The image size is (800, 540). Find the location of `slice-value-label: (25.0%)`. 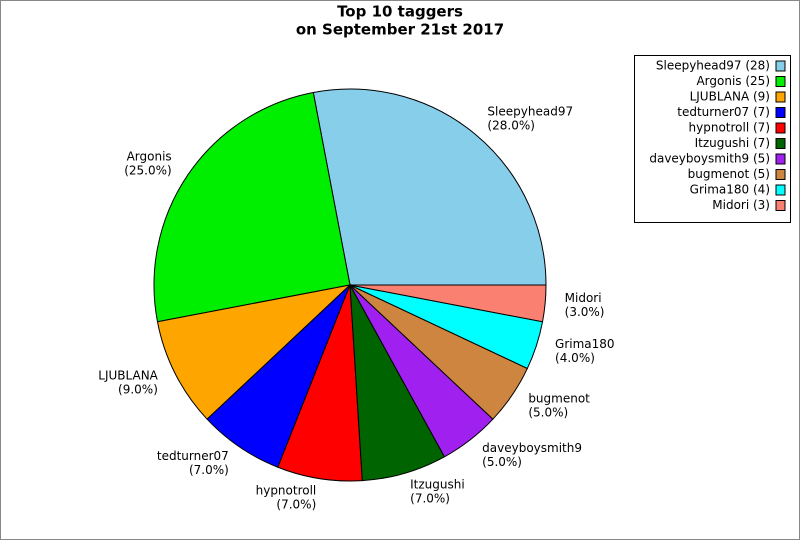

slice-value-label: (25.0%) is located at coordinates (147, 170).